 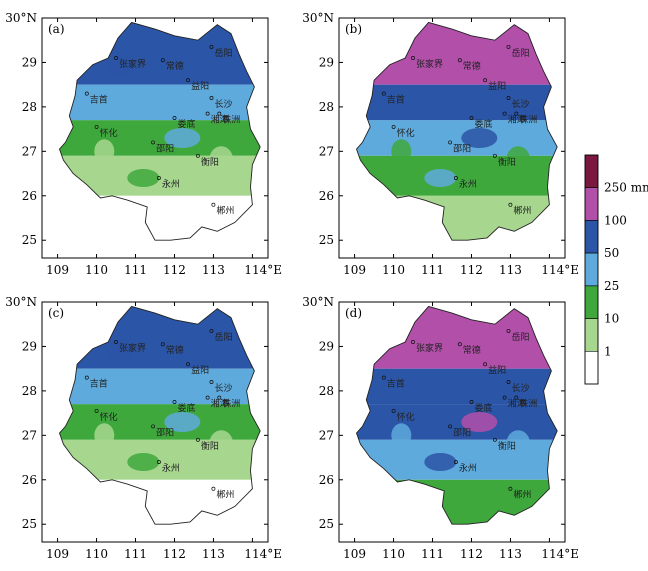 What do you see at coordinates (528, 120) in the screenshot?
I see `city-label: 株洲` at bounding box center [528, 120].